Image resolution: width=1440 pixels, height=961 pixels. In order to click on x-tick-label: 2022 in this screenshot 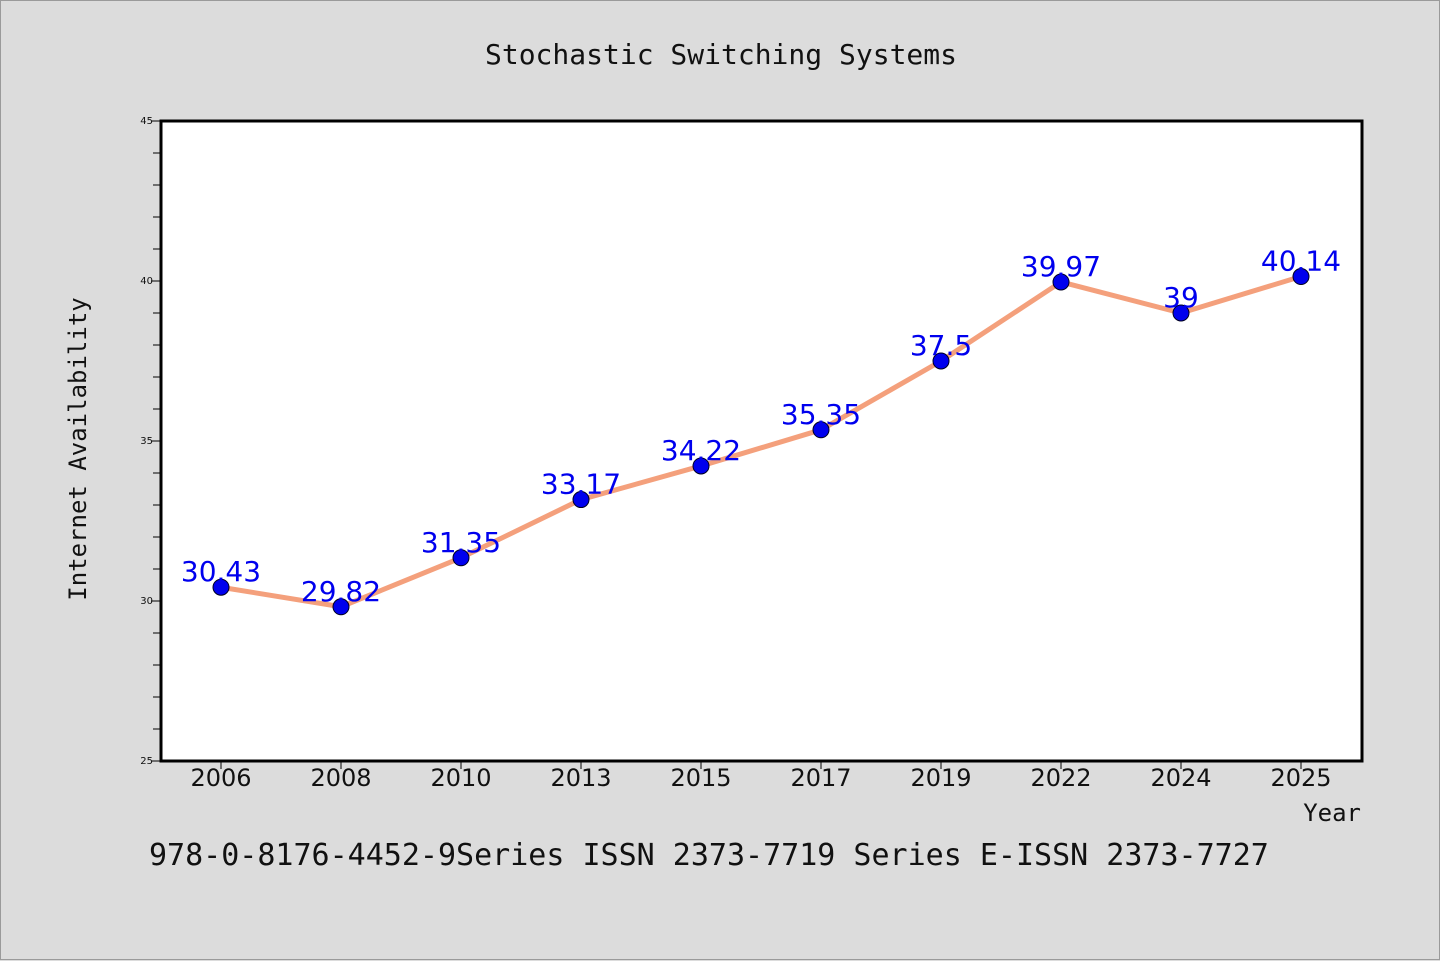, I will do `click(1060, 778)`.